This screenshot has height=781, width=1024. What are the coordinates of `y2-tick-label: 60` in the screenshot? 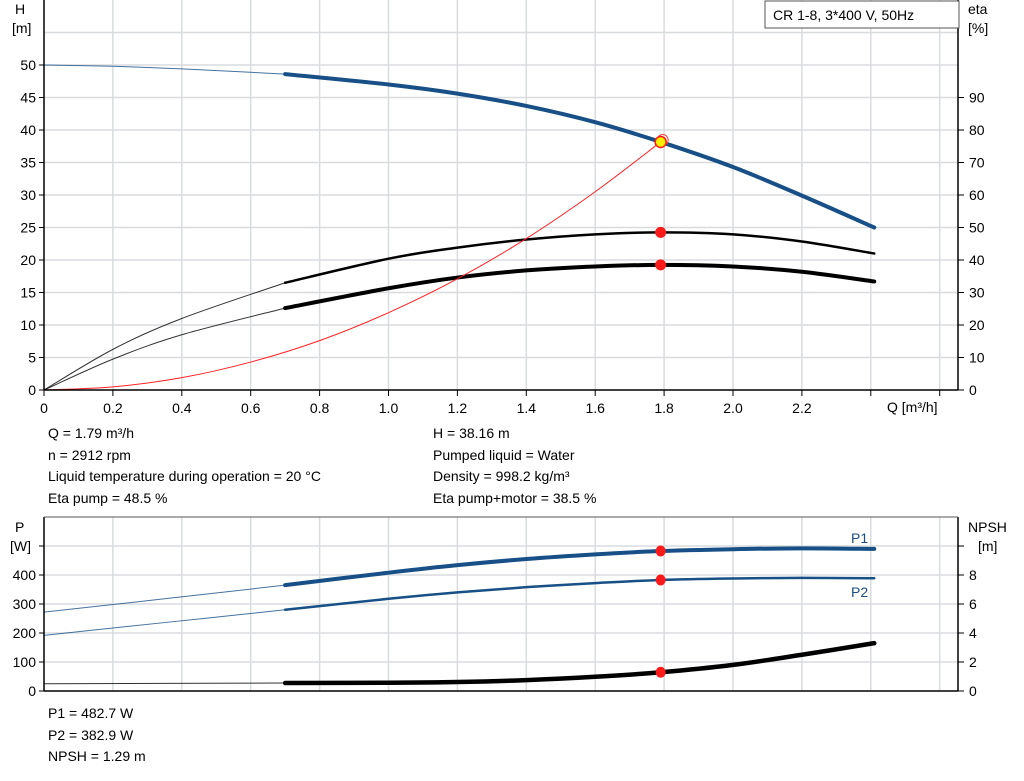 It's located at (977, 195).